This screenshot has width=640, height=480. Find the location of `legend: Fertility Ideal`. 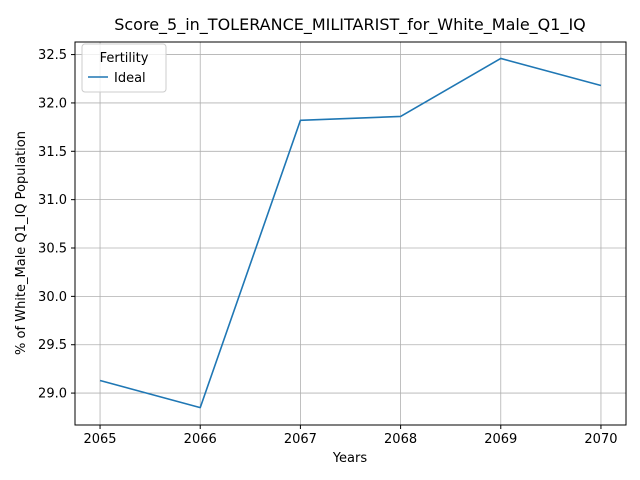

legend: Fertility Ideal is located at coordinates (124, 68).